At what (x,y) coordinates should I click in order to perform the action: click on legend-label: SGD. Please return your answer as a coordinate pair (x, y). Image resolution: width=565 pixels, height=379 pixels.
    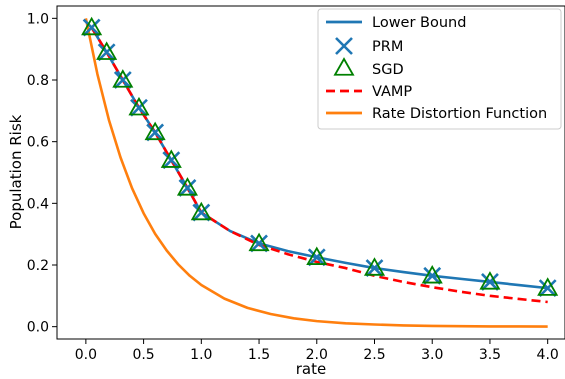
    Looking at the image, I should click on (388, 70).